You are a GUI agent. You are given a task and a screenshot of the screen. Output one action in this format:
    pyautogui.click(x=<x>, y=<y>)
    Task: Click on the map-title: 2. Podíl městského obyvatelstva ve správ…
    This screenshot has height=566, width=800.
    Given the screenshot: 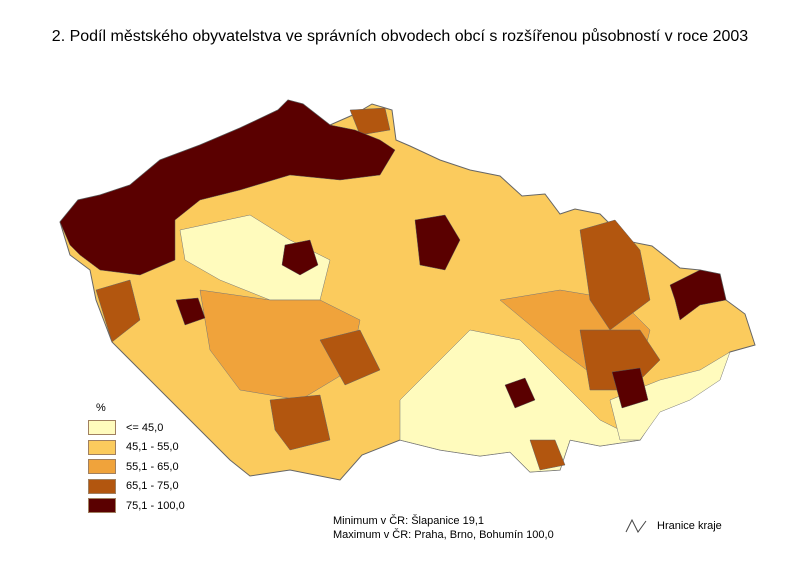 What is the action you would take?
    pyautogui.click(x=400, y=36)
    